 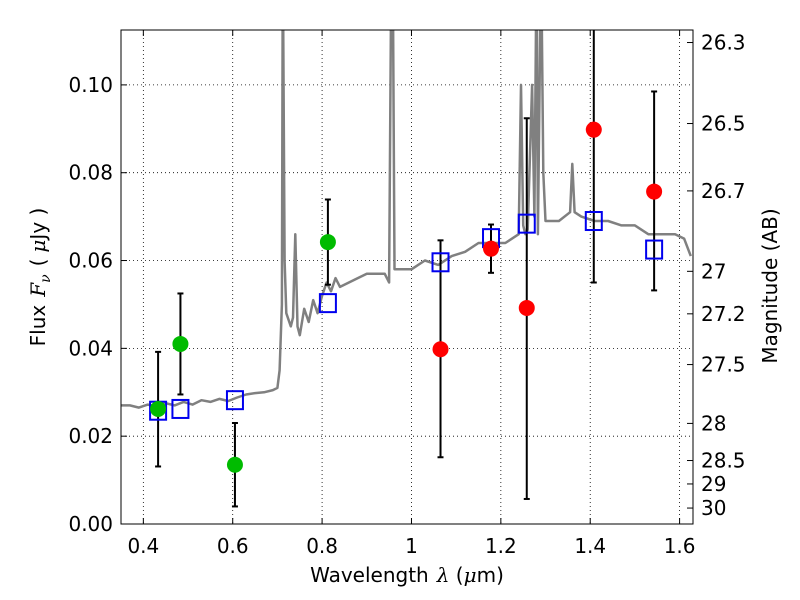 What do you see at coordinates (501, 546) in the screenshot?
I see `x-tick-label: 1.2` at bounding box center [501, 546].